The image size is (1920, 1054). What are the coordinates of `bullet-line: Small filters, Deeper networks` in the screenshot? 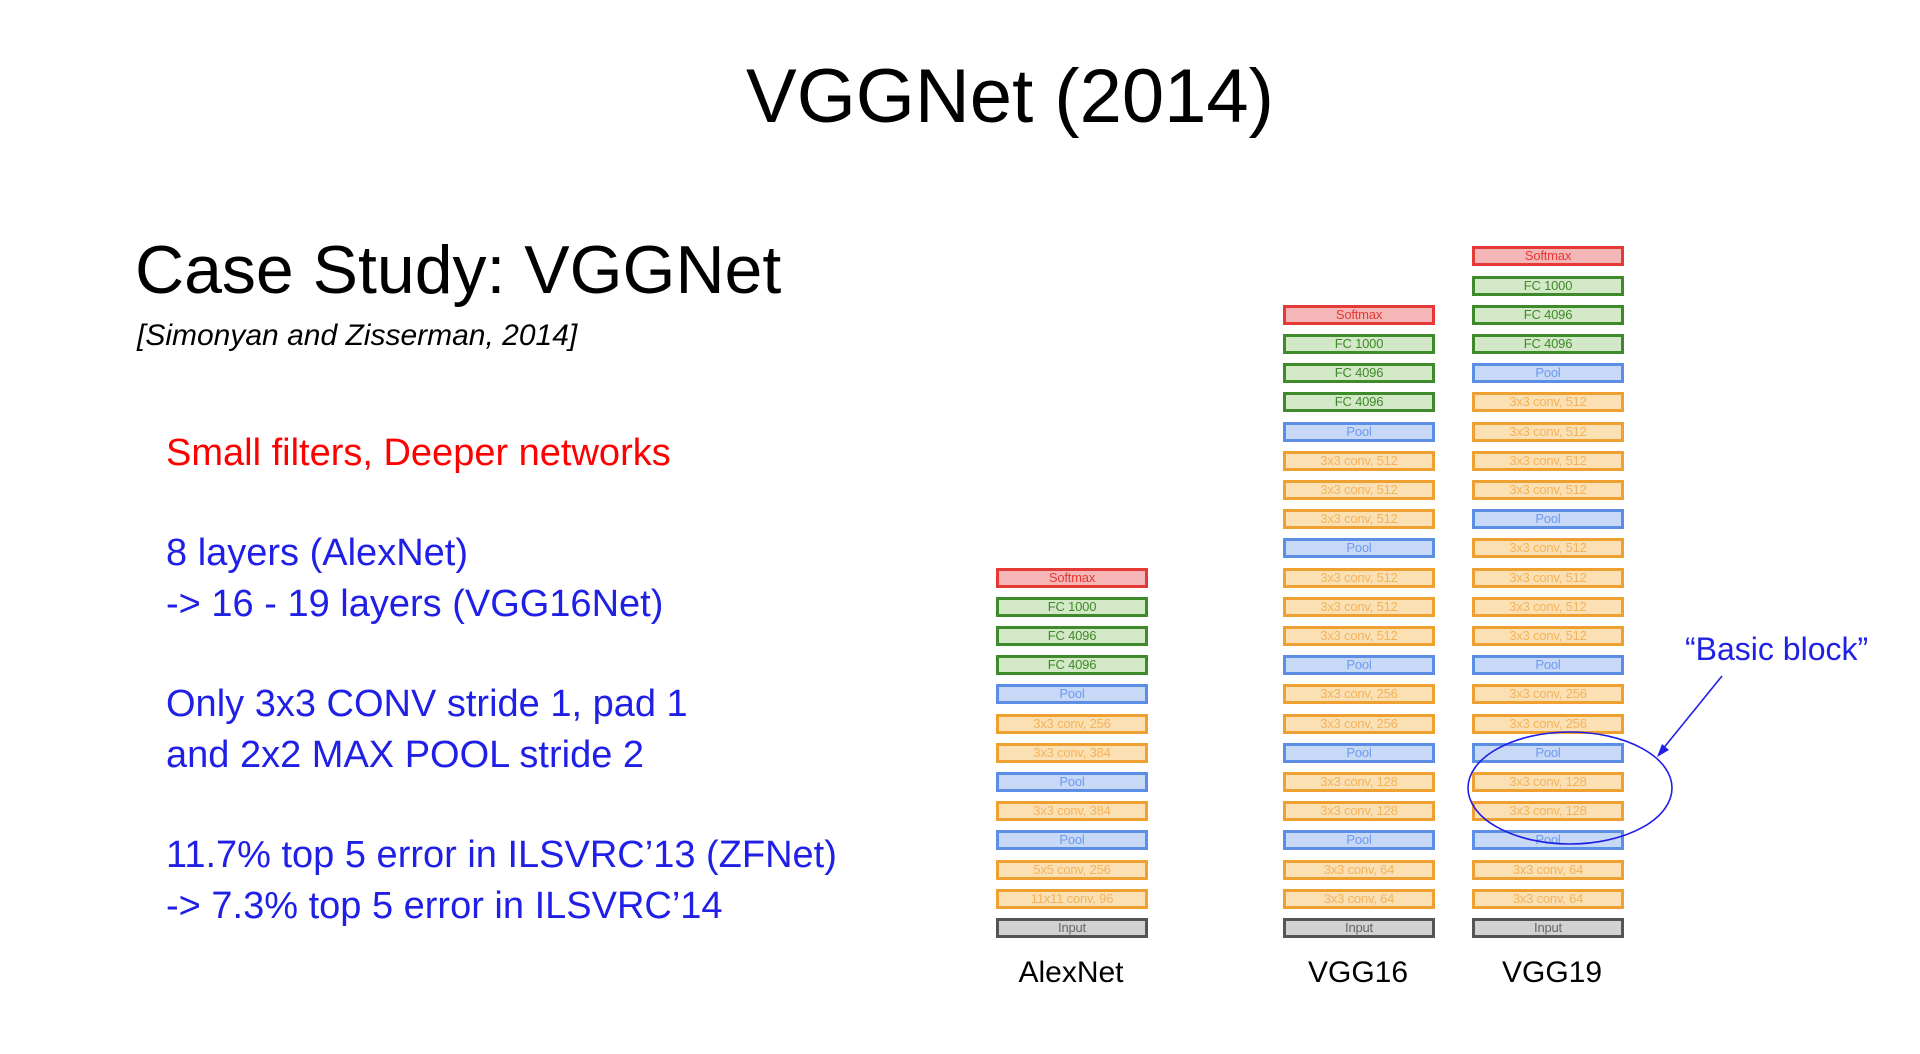 It's located at (418, 453).